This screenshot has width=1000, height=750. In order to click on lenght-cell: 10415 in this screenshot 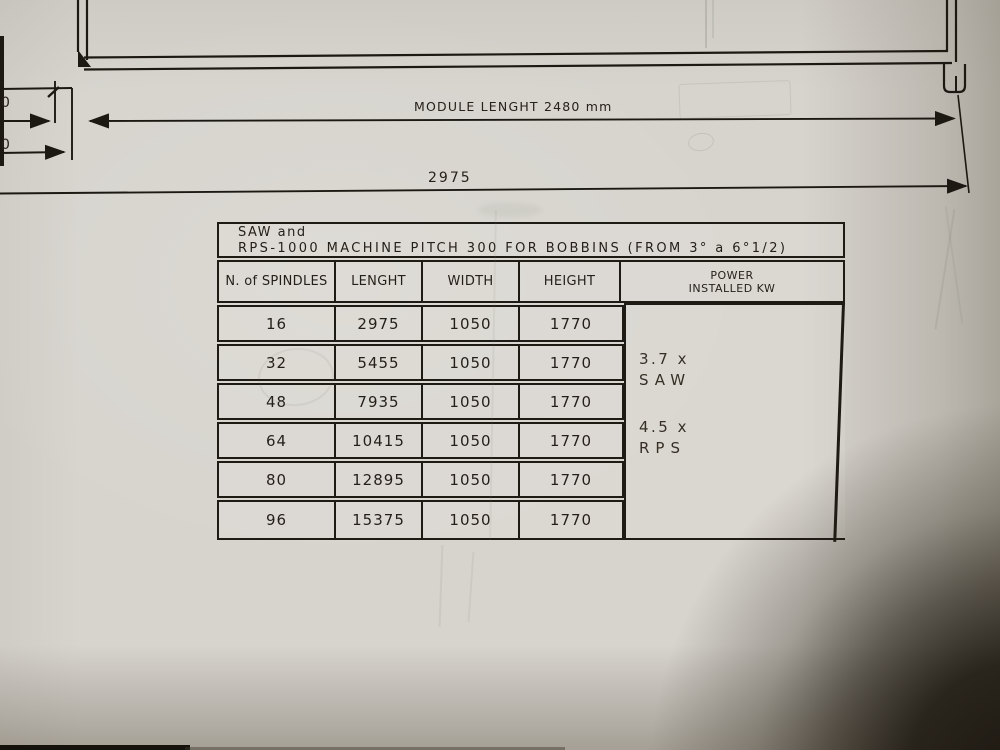, I will do `click(377, 440)`.